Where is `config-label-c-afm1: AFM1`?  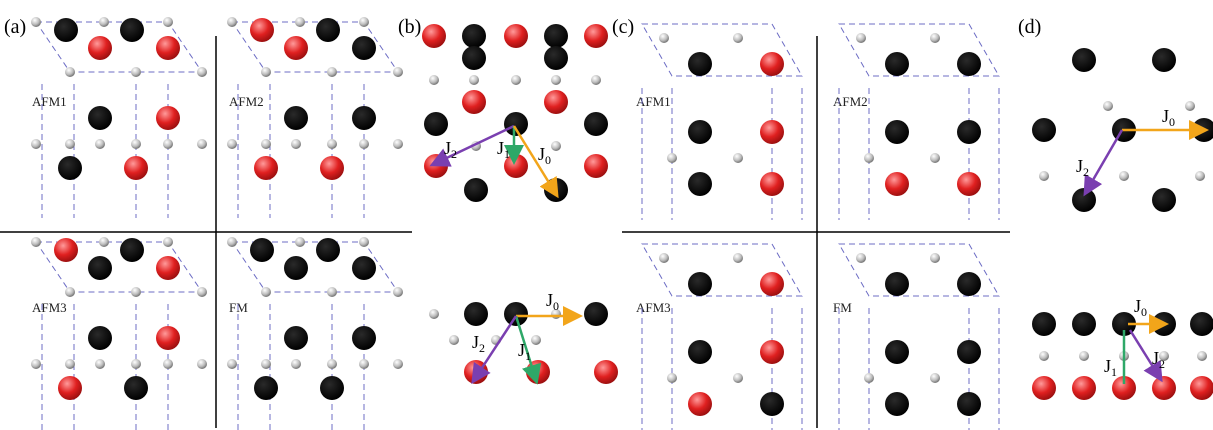
config-label-c-afm1: AFM1 is located at coordinates (653, 101).